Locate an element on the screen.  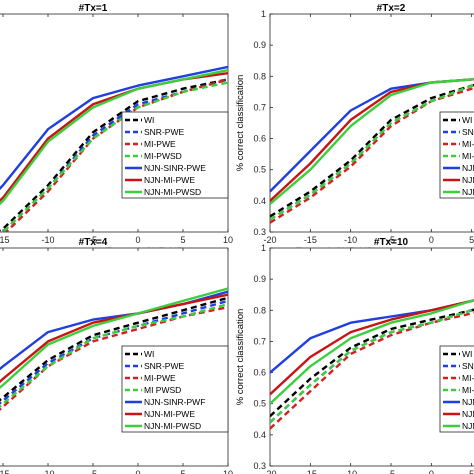
chart-title: #Tx=1 is located at coordinates (93, 8).